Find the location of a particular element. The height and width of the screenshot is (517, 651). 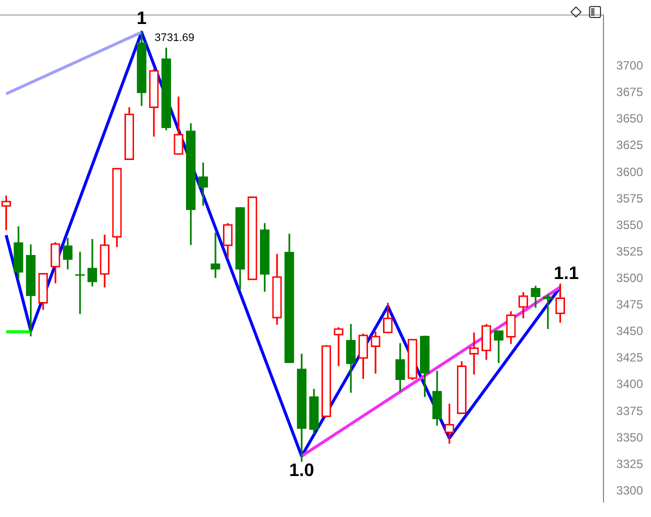

y-tick-label: 3300 is located at coordinates (630, 490).